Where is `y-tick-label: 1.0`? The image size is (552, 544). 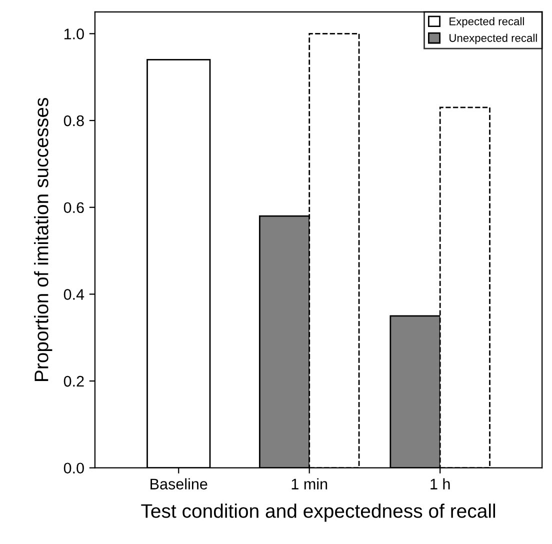
y-tick-label: 1.0 is located at coordinates (74, 34).